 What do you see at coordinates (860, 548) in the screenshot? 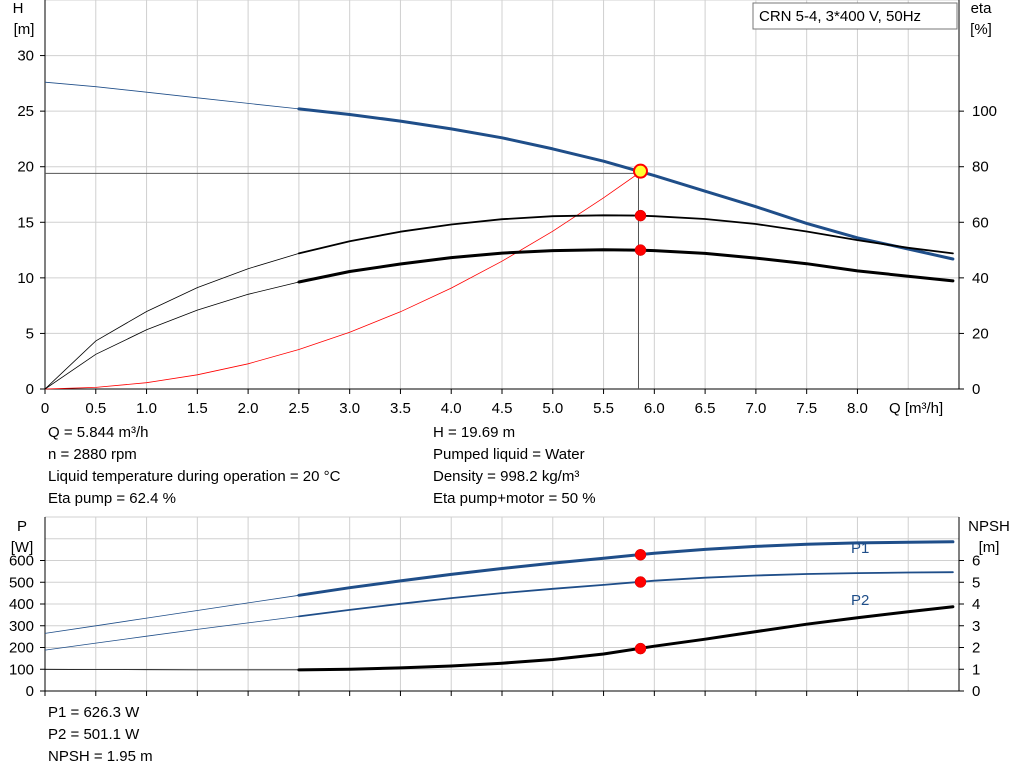
I see `series-label-p1: P1` at bounding box center [860, 548].